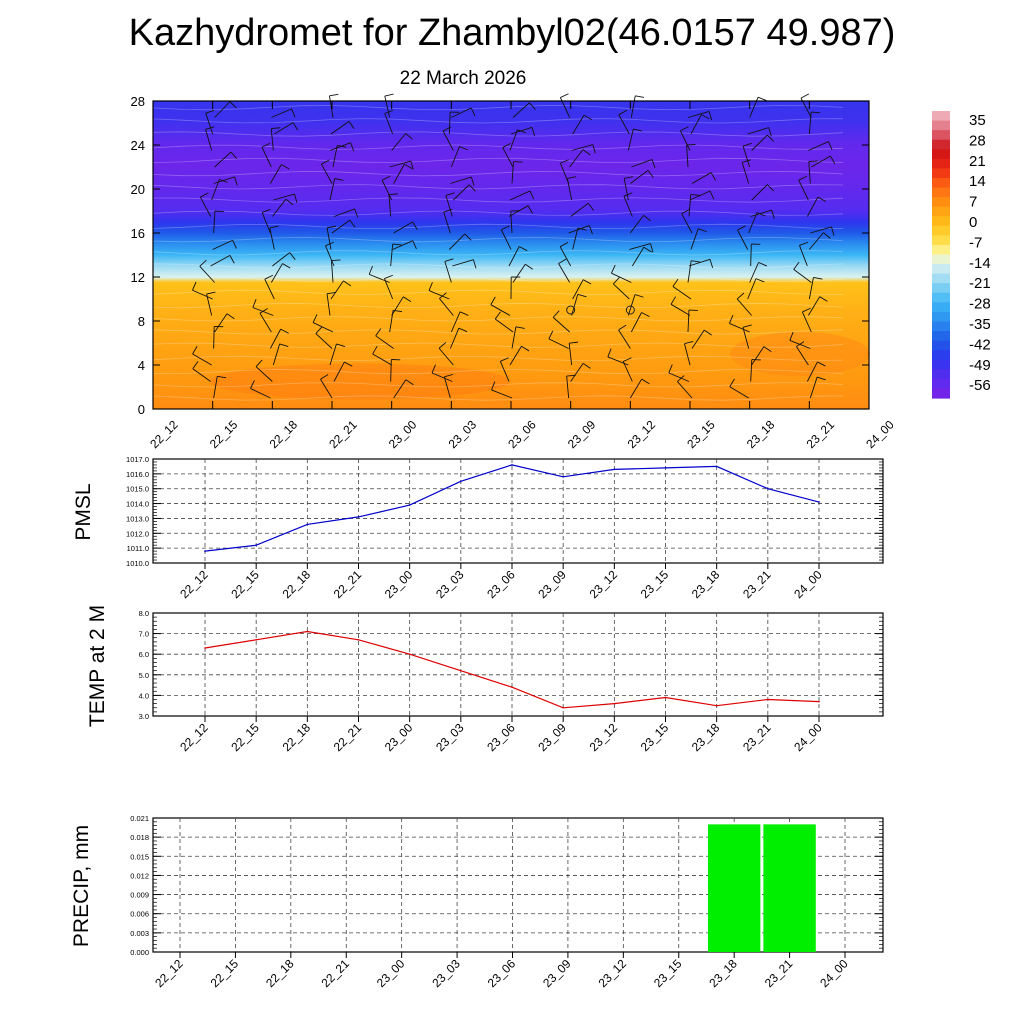  Describe the element at coordinates (144, 613) in the screenshot. I see `y-tick-label: 8.0` at that location.